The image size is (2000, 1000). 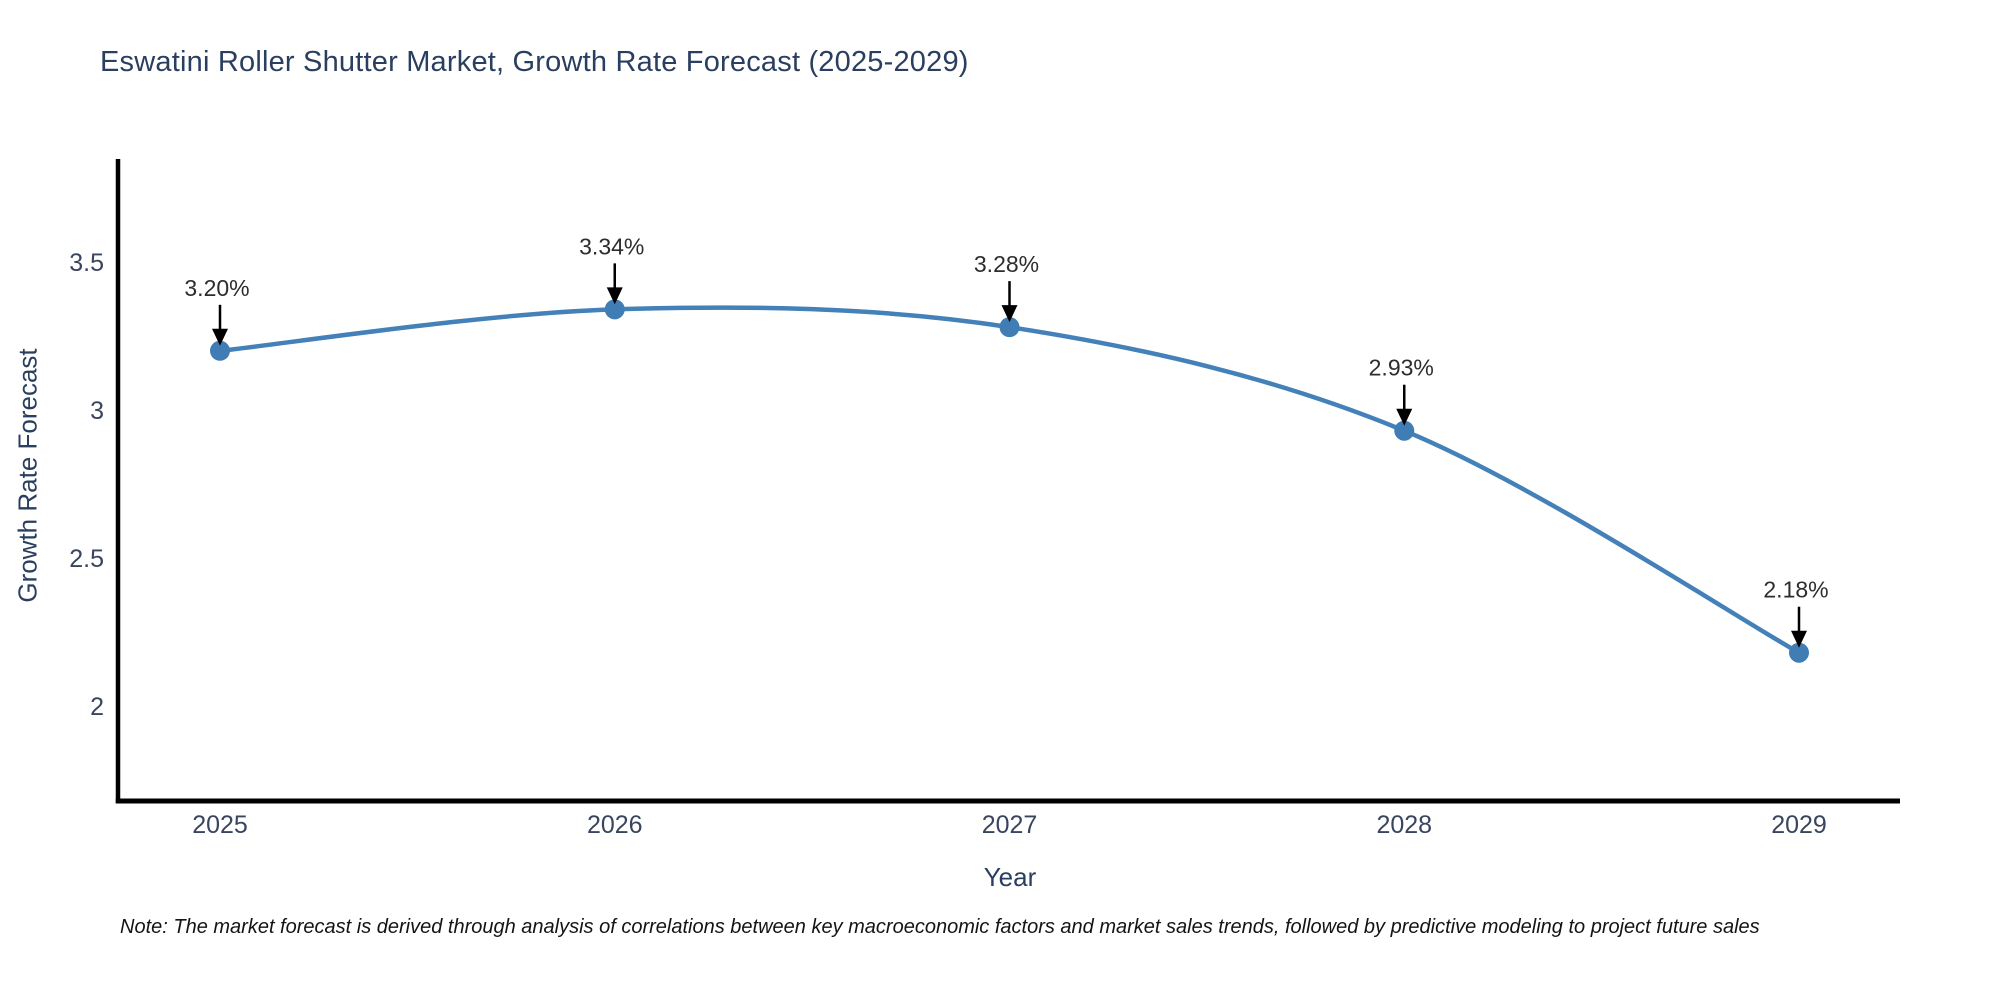 I want to click on x-tick-label: 2027, so click(x=1010, y=825).